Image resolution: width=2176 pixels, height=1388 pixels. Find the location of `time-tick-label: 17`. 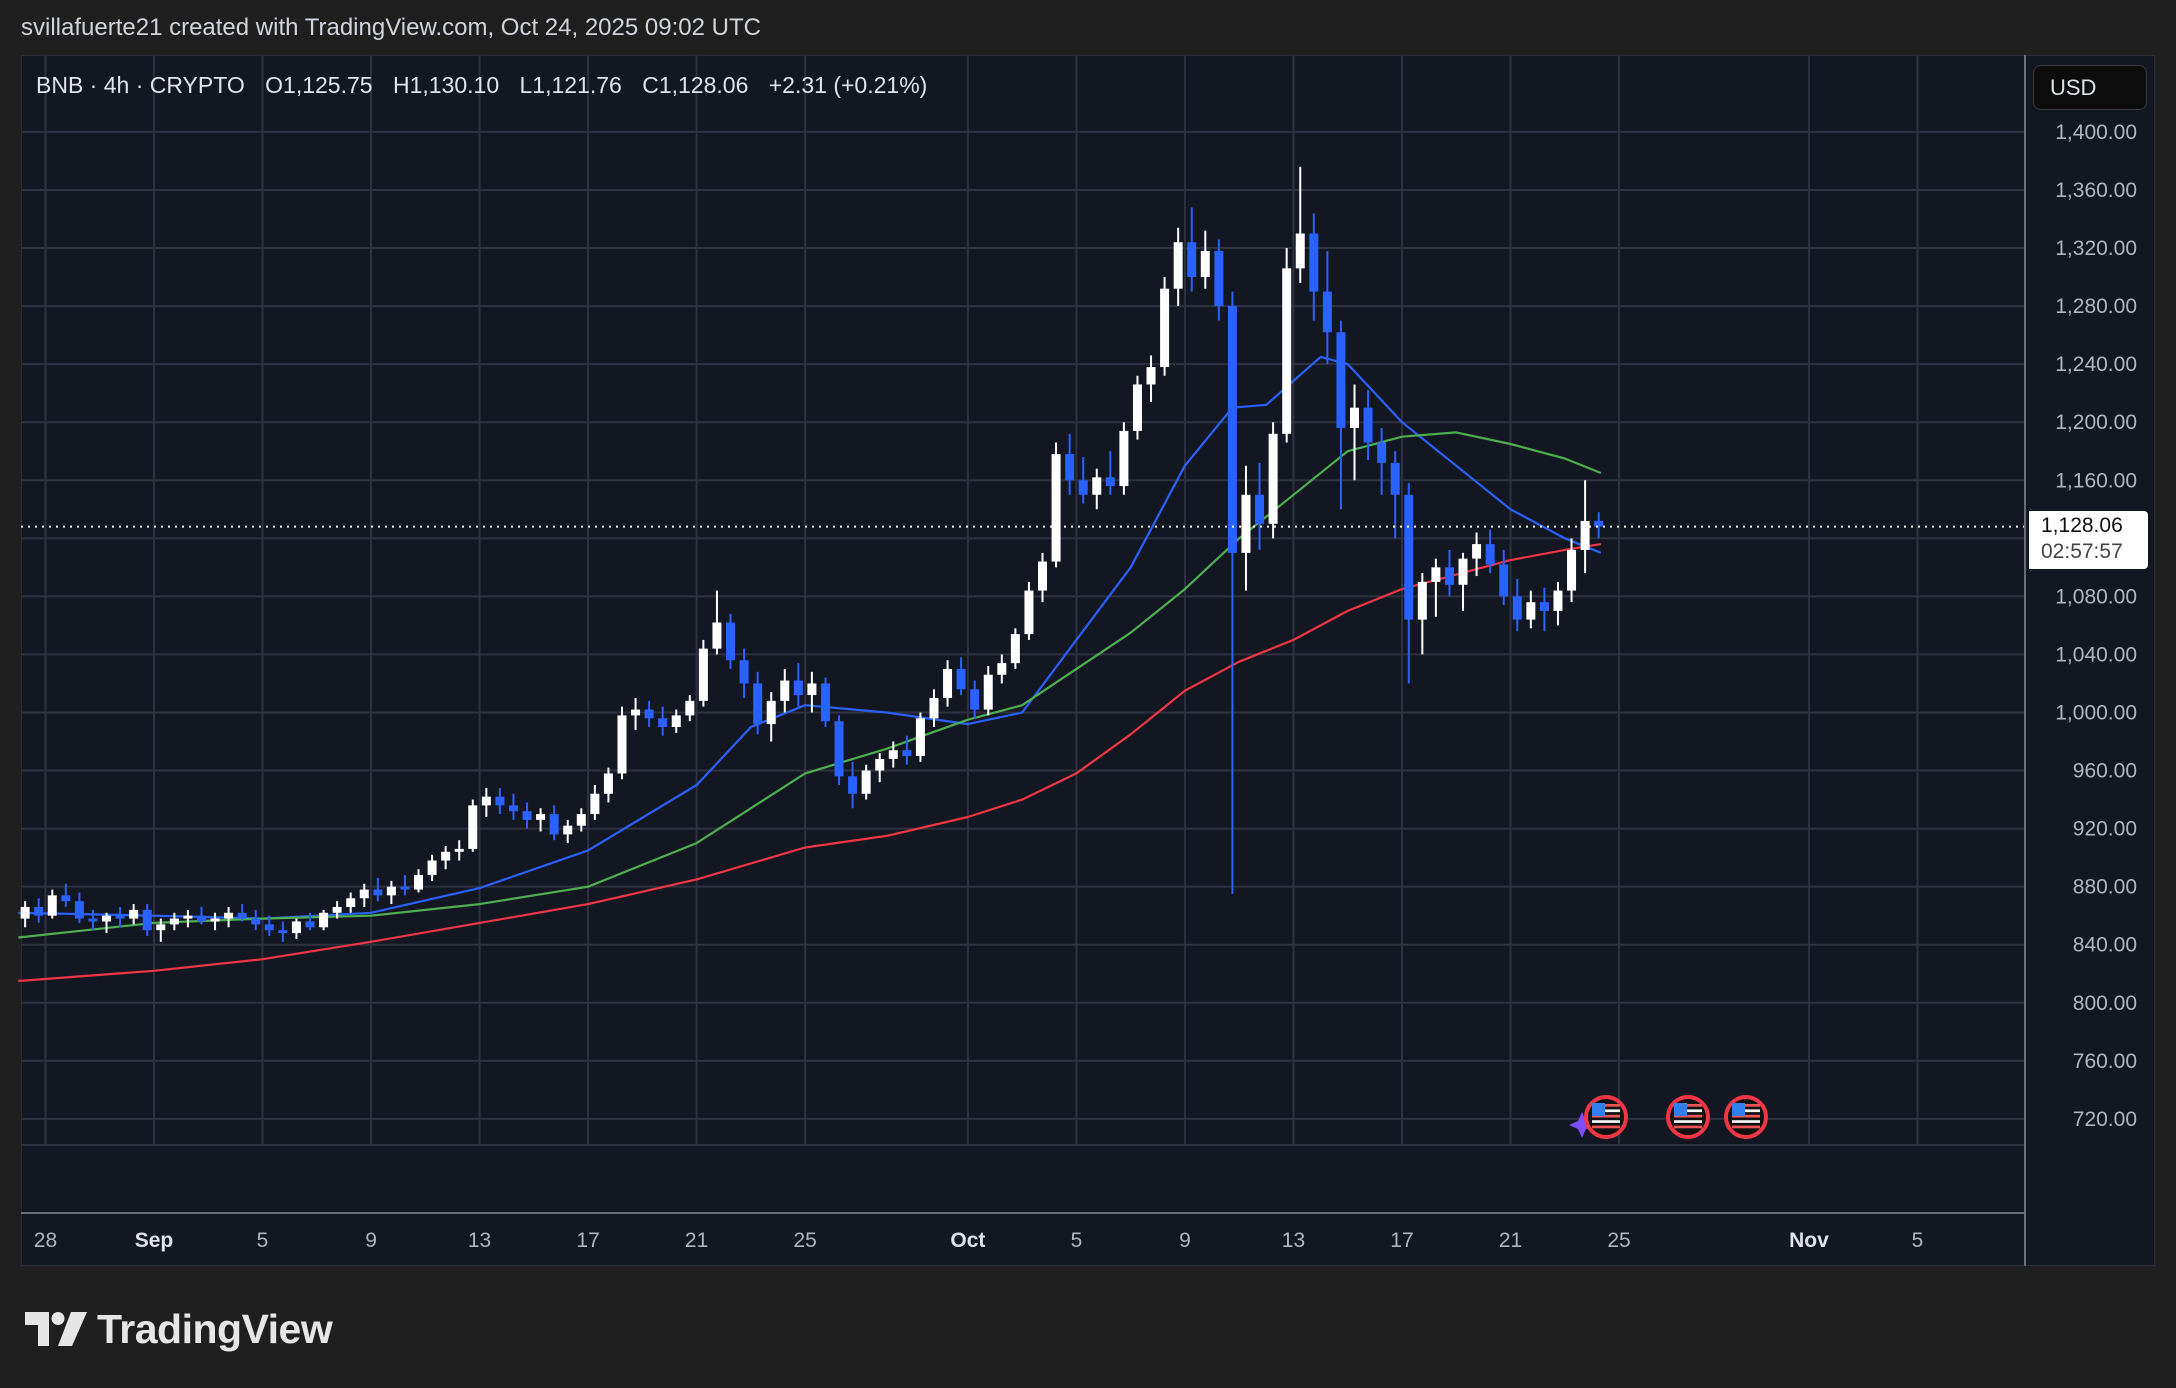

time-tick-label: 17 is located at coordinates (587, 1240).